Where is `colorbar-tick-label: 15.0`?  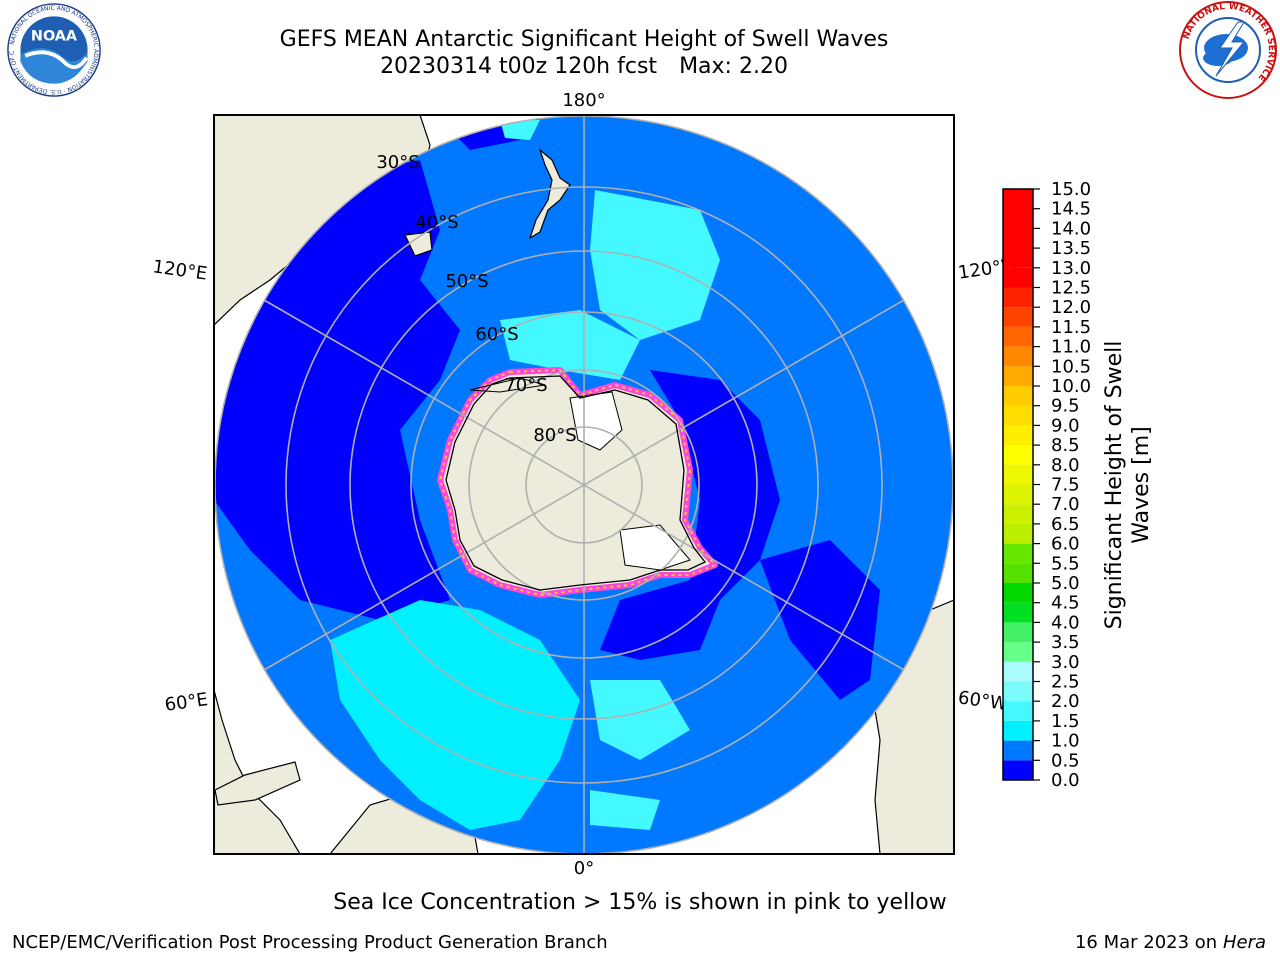
colorbar-tick-label: 15.0 is located at coordinates (1071, 189).